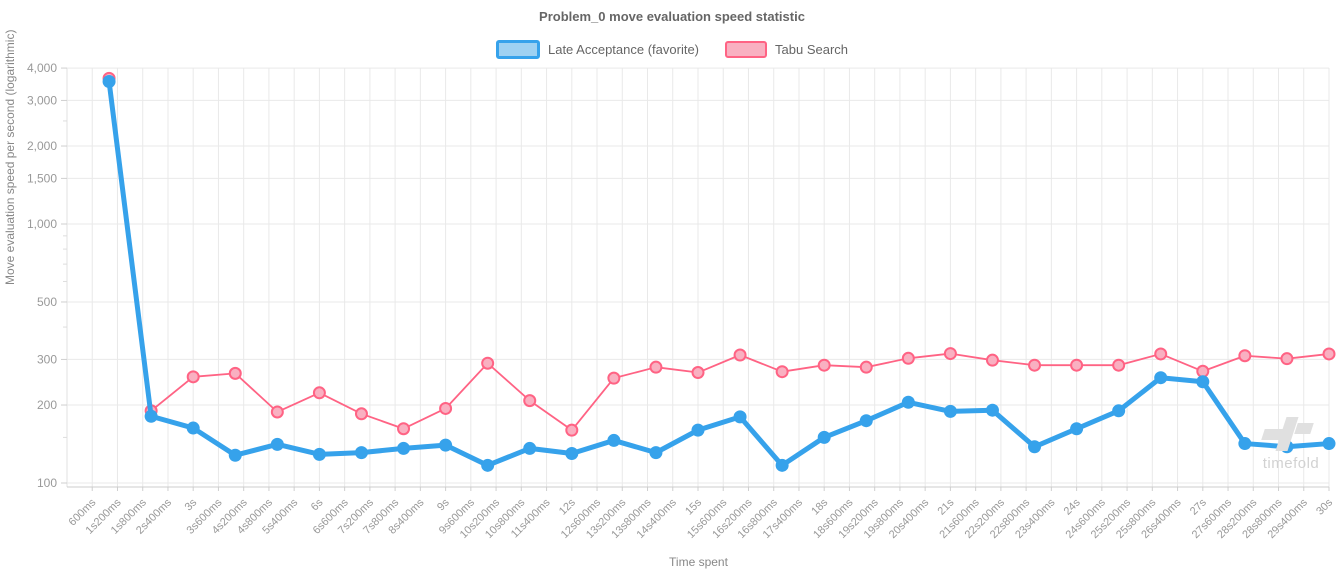  What do you see at coordinates (42, 224) in the screenshot?
I see `y-tick-label: 1,000` at bounding box center [42, 224].